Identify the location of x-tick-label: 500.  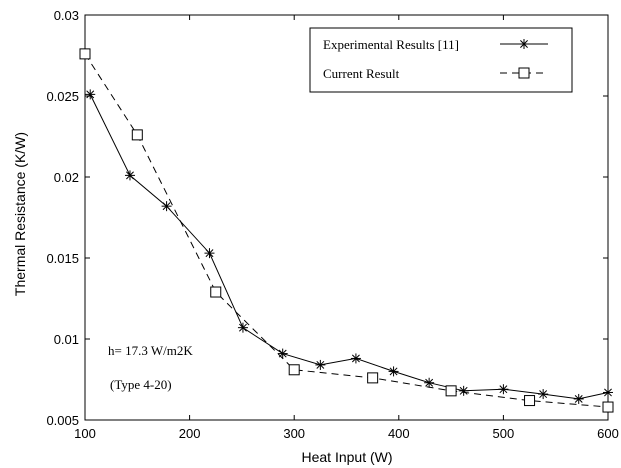
(504, 433).